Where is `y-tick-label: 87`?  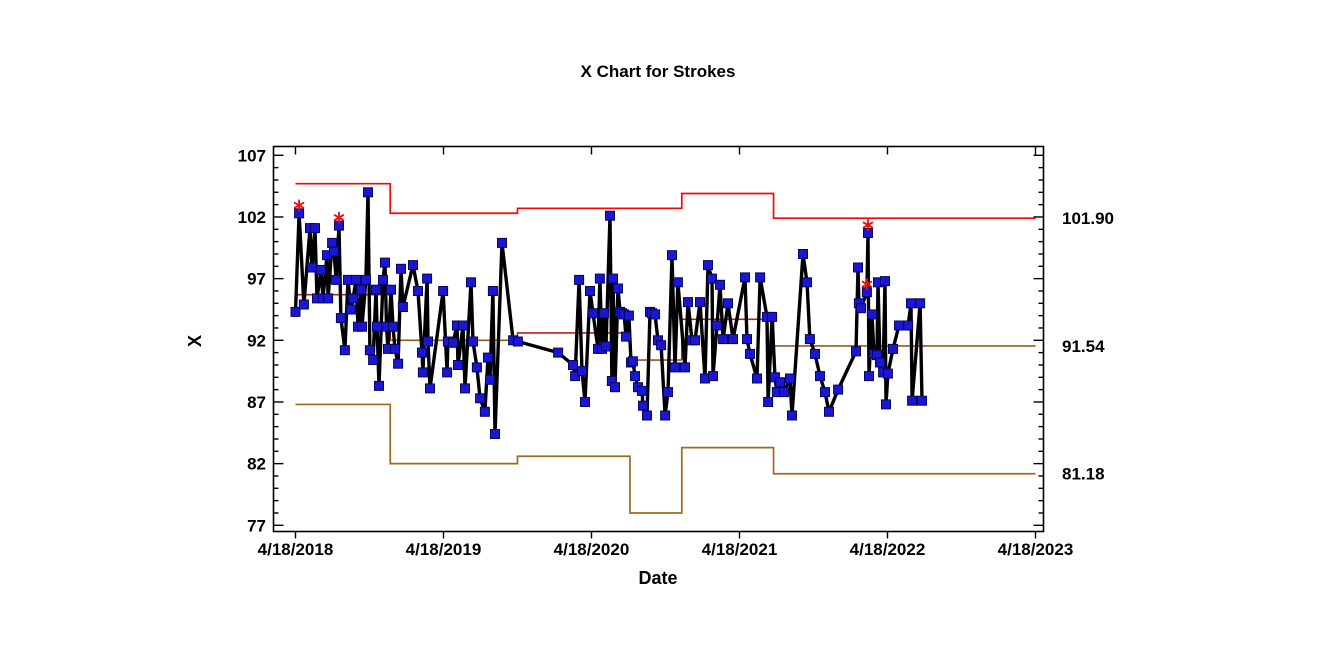
y-tick-label: 87 is located at coordinates (256, 402).